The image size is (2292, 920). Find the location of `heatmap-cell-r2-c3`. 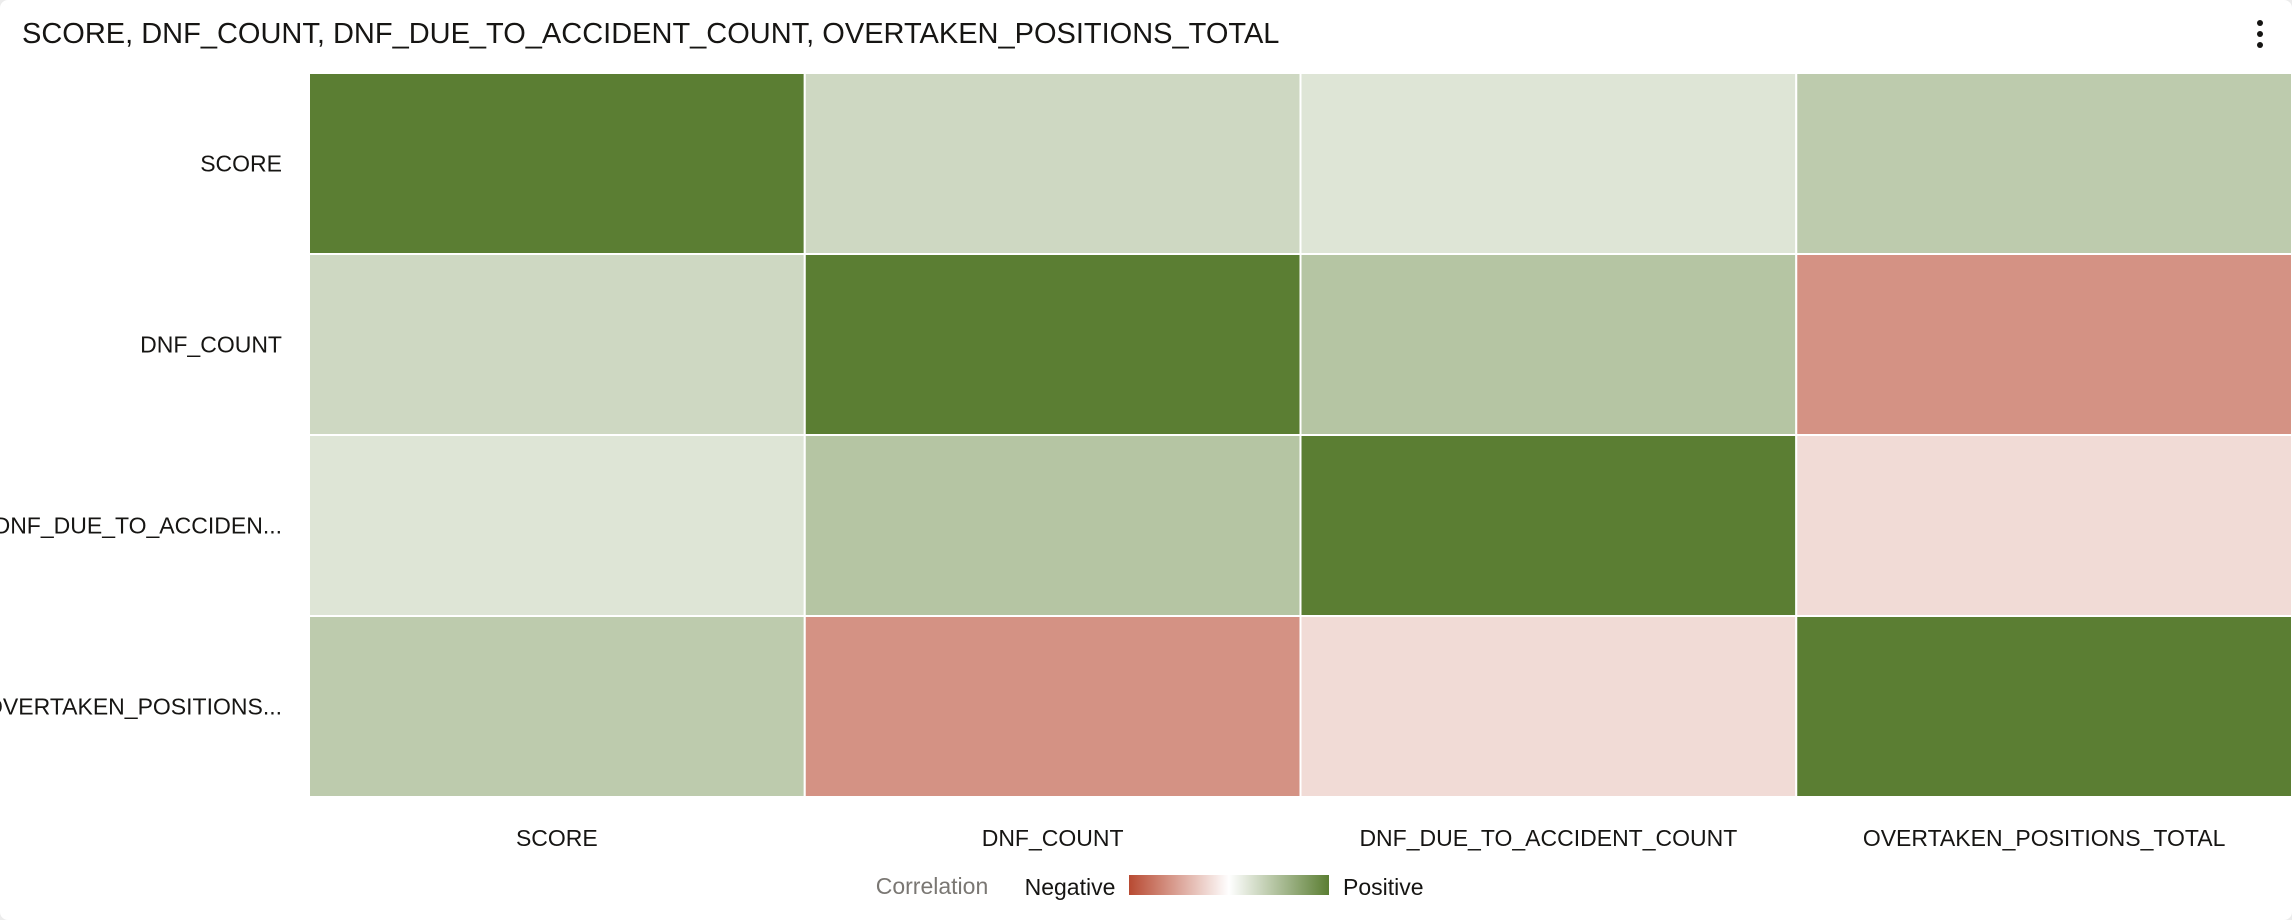

heatmap-cell-r2-c3 is located at coordinates (2043, 525).